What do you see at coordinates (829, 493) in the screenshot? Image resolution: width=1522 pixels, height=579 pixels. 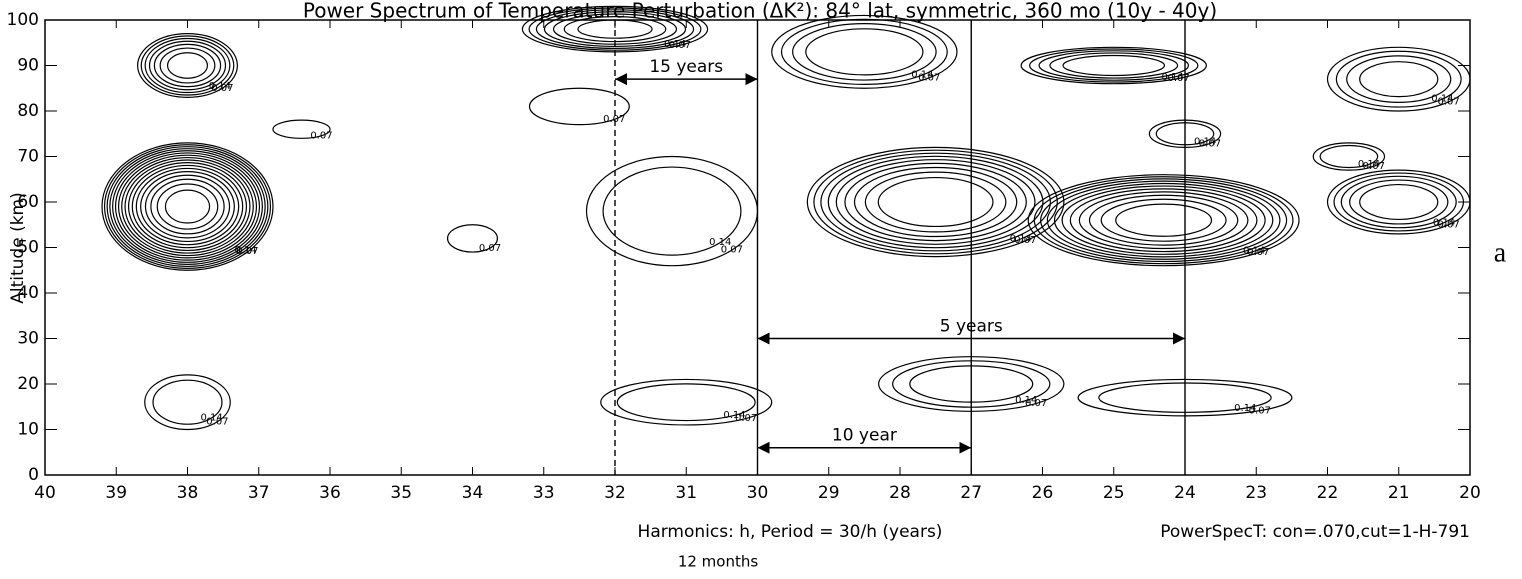 I see `x-tick-label: 29` at bounding box center [829, 493].